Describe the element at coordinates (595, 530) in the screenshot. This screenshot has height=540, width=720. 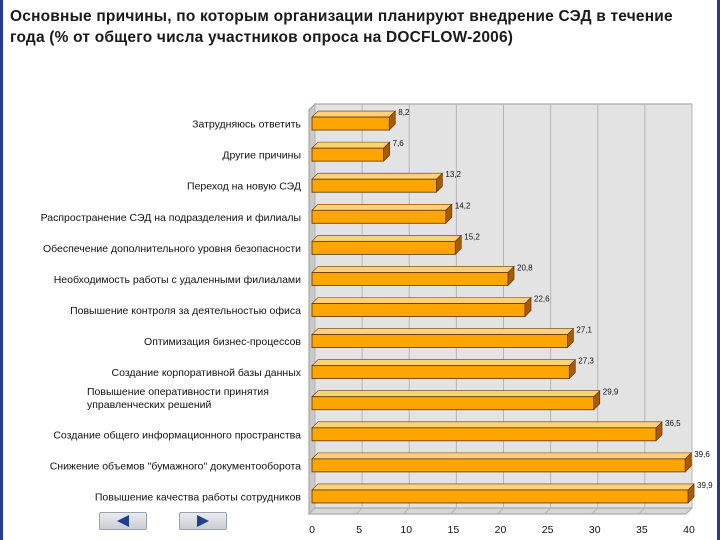
I see `x-tick-label: 30` at that location.